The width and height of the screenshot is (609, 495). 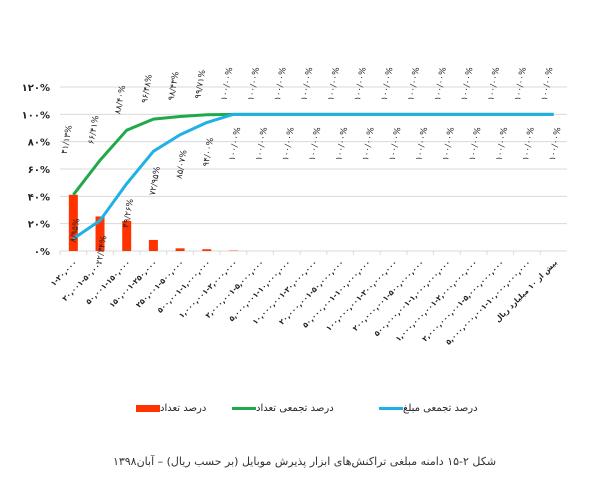 I want to click on data-label-cumulative-amount: ۸/۹۵%, so click(x=75, y=230).